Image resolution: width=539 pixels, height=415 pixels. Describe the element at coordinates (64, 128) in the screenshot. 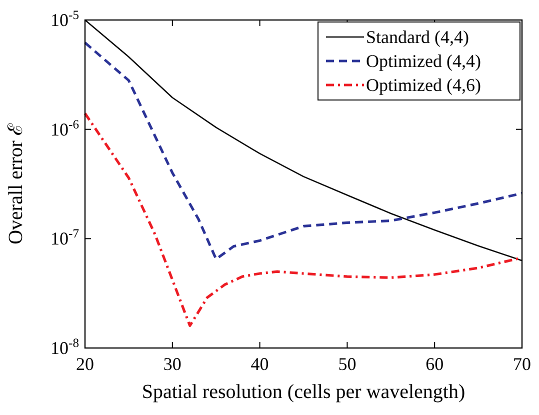

I see `y-tick-label: 10$^{-6}$` at that location.